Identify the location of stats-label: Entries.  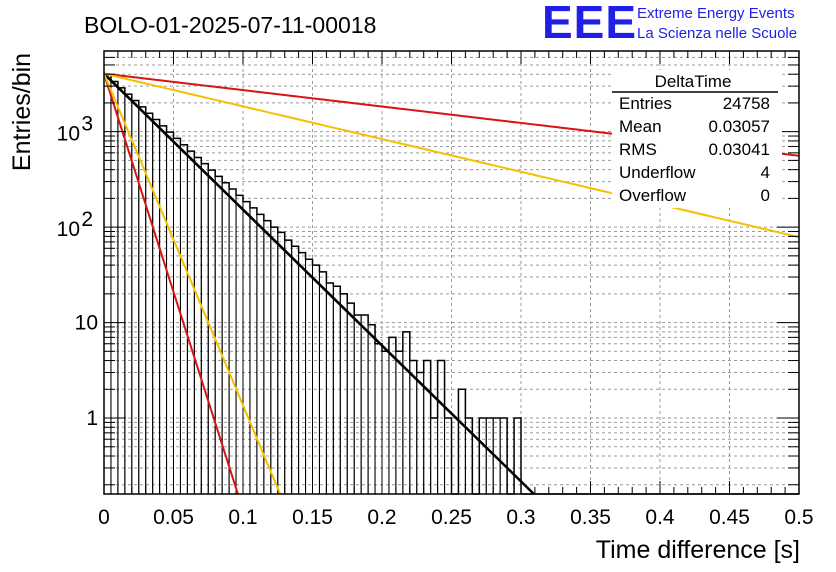
(645, 103).